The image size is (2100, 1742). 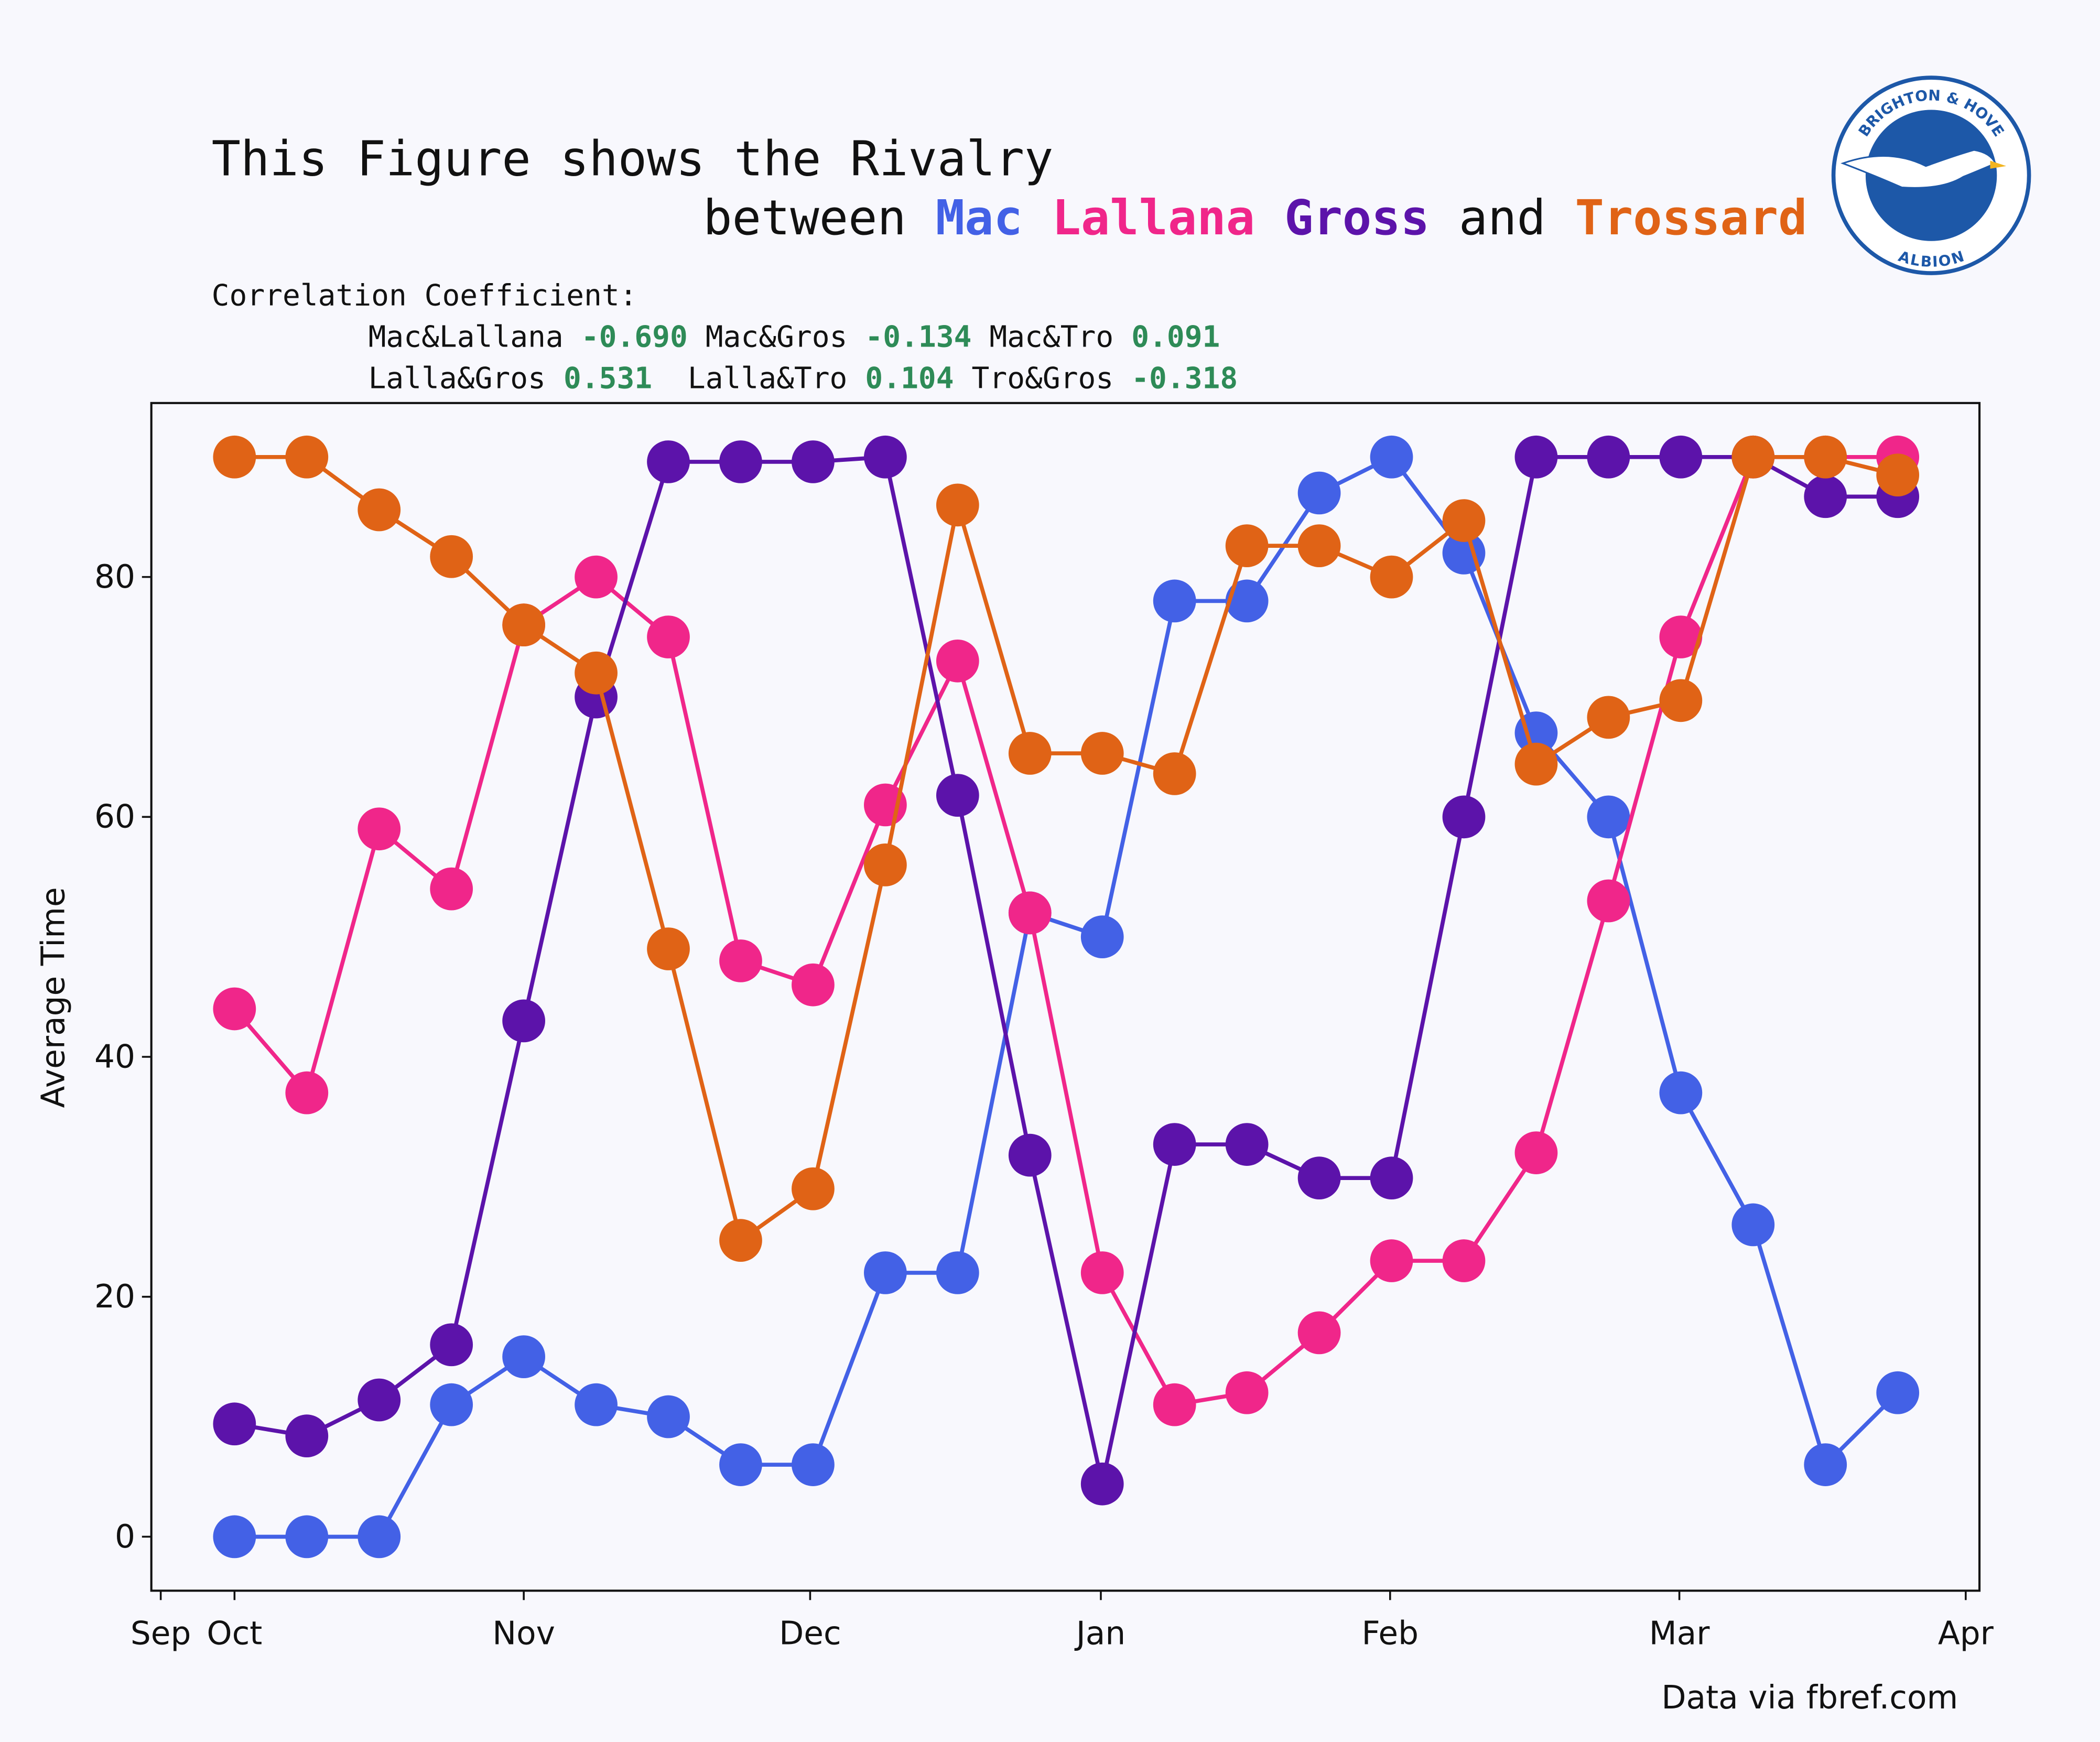 What do you see at coordinates (767, 379) in the screenshot?
I see `correlation-label: Lalla&Tro` at bounding box center [767, 379].